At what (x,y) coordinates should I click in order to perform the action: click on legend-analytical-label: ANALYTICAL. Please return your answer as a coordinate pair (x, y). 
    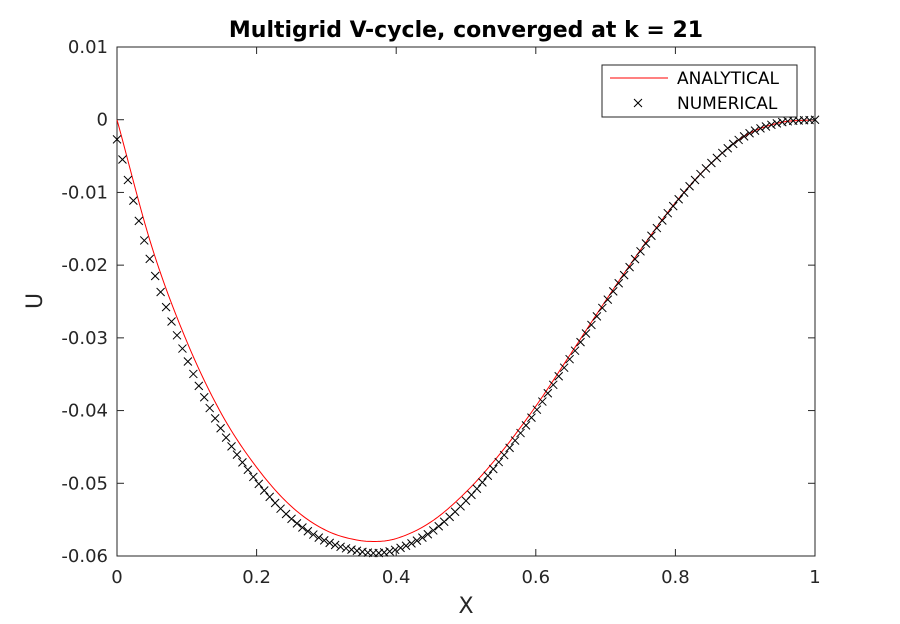
    Looking at the image, I should click on (728, 79).